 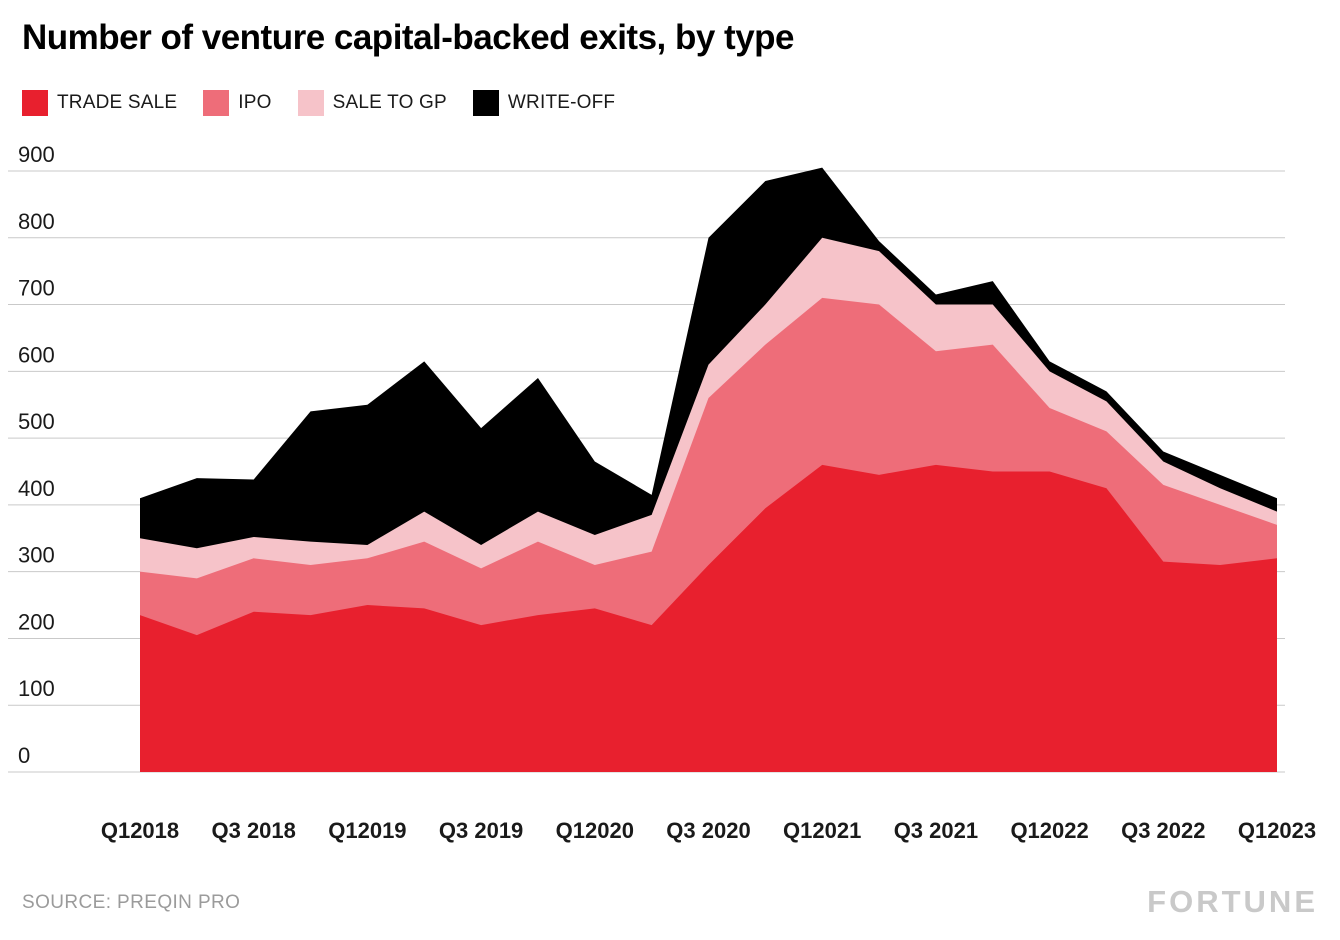 I want to click on y-axis-label: 400, so click(x=36, y=488).